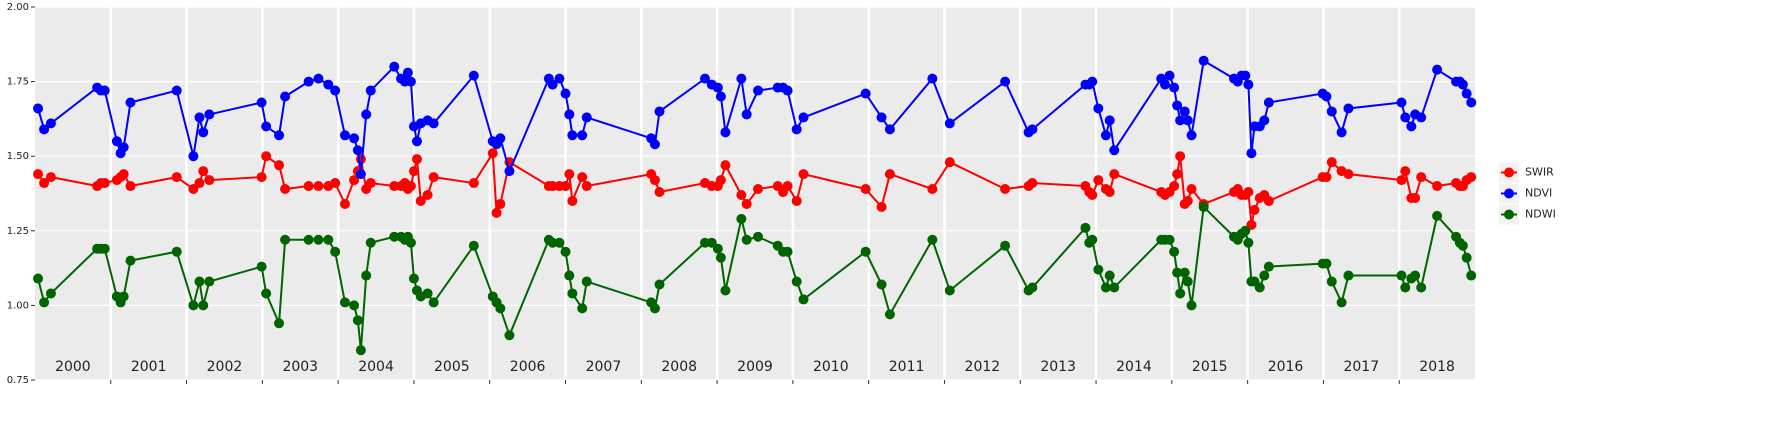 This screenshot has width=1773, height=442. What do you see at coordinates (18, 7) in the screenshot?
I see `y-tick-label: 2.00` at bounding box center [18, 7].